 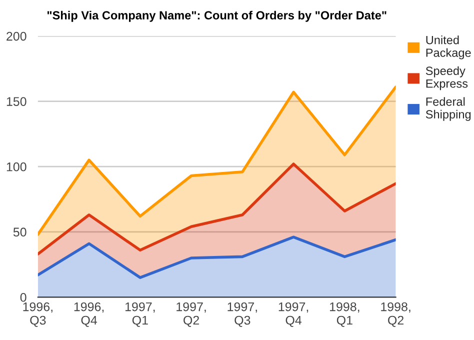 What do you see at coordinates (395, 314) in the screenshot?
I see `x-tick-label: 1998, Q2` at bounding box center [395, 314].